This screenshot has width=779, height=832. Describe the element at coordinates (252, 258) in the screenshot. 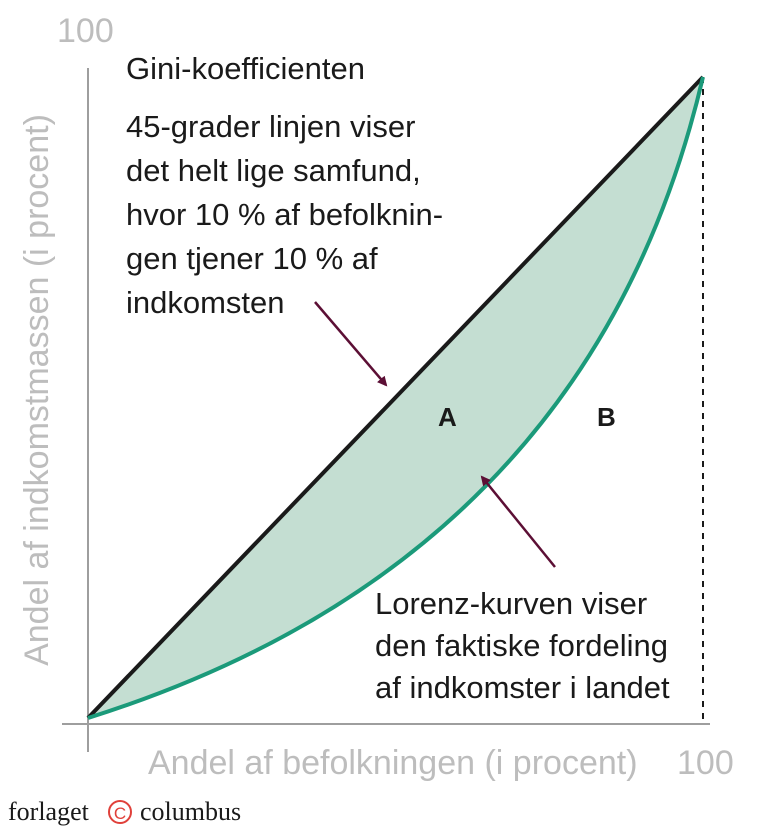

I see `equality-note-line-4: gen tjener 10 % af` at that location.